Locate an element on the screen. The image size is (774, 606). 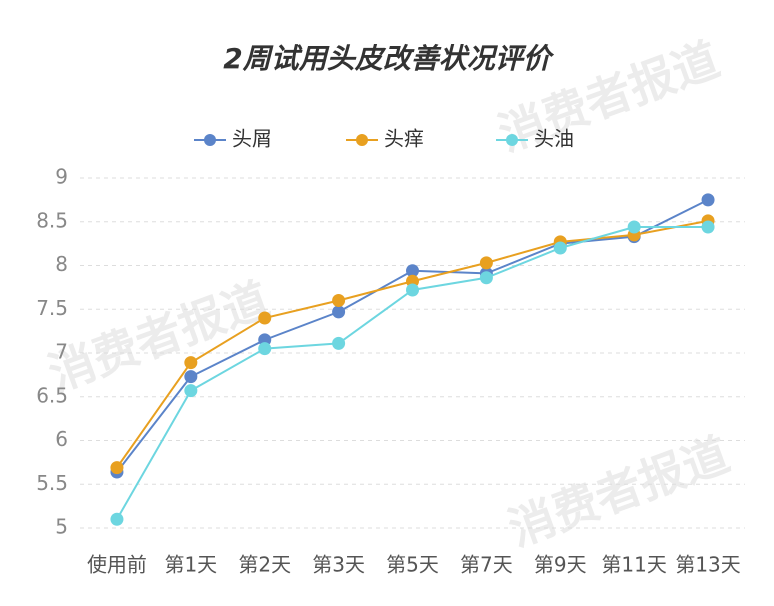
x-tick-label: 第11天 is located at coordinates (633, 565).